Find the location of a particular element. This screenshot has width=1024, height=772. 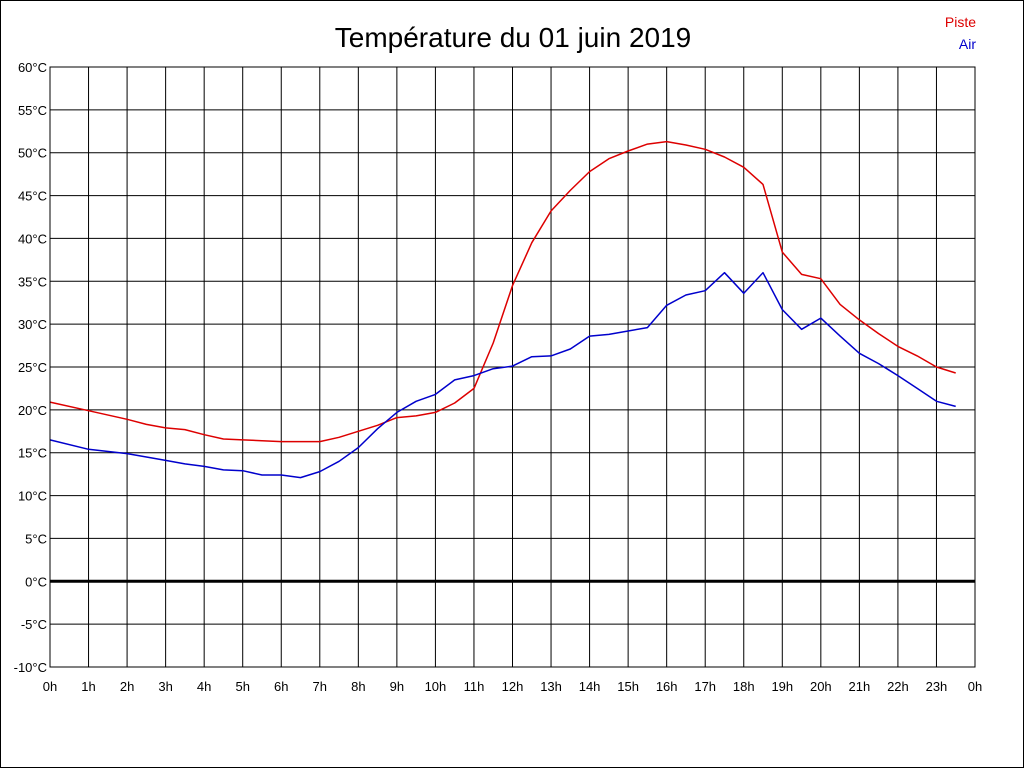

x-tick-label: 1h is located at coordinates (88, 686).